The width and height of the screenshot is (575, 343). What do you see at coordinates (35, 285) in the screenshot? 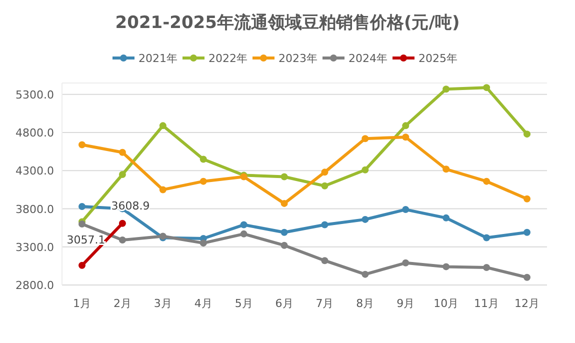
I see `y-tick-label: 2800.0` at bounding box center [35, 285].